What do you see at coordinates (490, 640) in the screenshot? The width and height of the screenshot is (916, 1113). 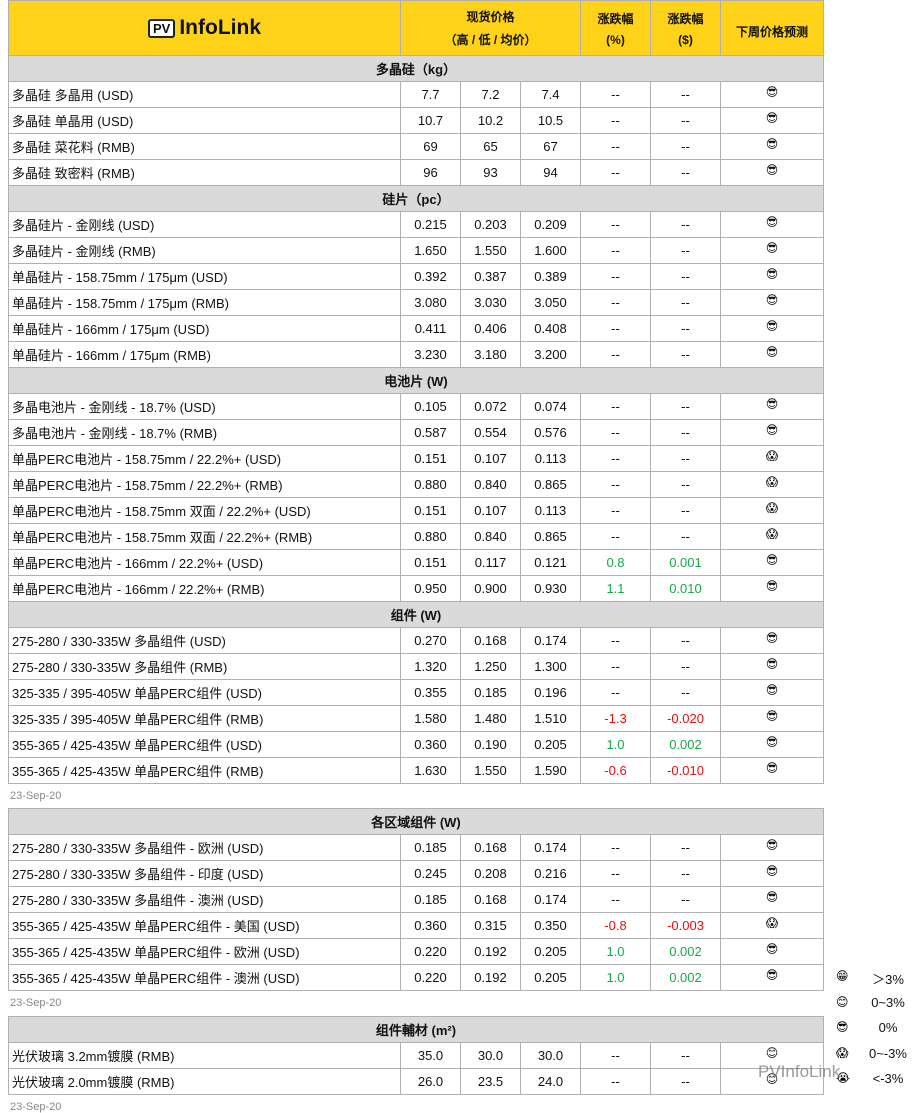 I see `price-low: 0.168` at bounding box center [490, 640].